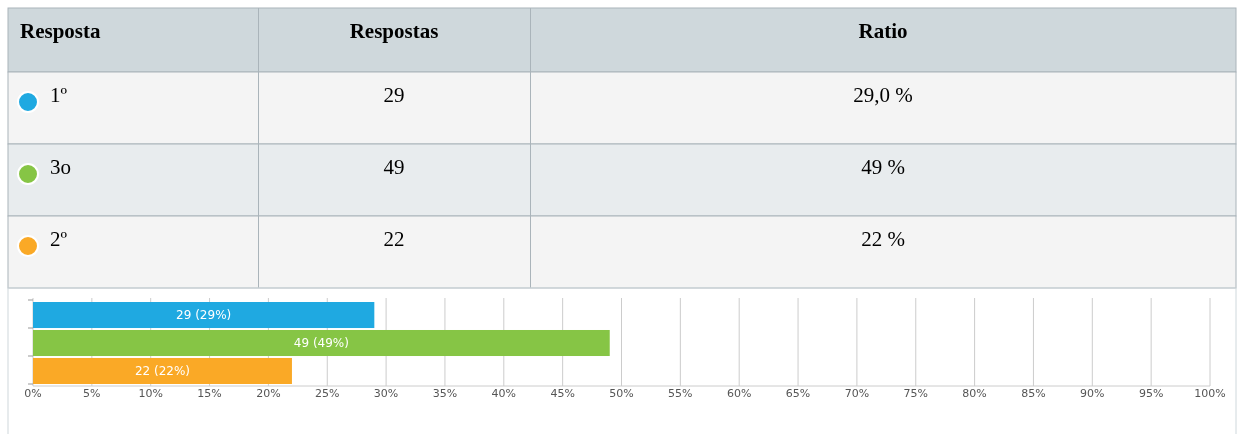 The width and height of the screenshot is (1238, 434). I want to click on x-tick-label: 65%, so click(798, 393).